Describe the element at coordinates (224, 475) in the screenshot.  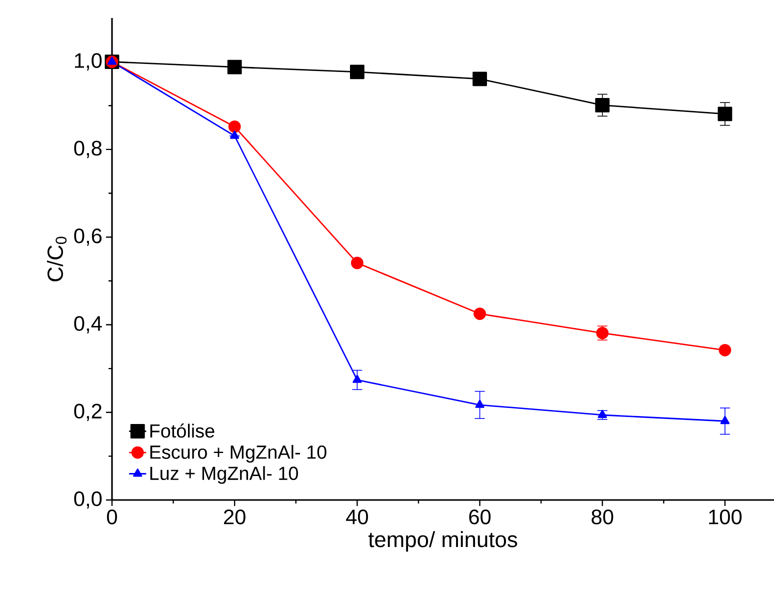
I see `legend-label: Luz + MgZnAl- 10` at that location.